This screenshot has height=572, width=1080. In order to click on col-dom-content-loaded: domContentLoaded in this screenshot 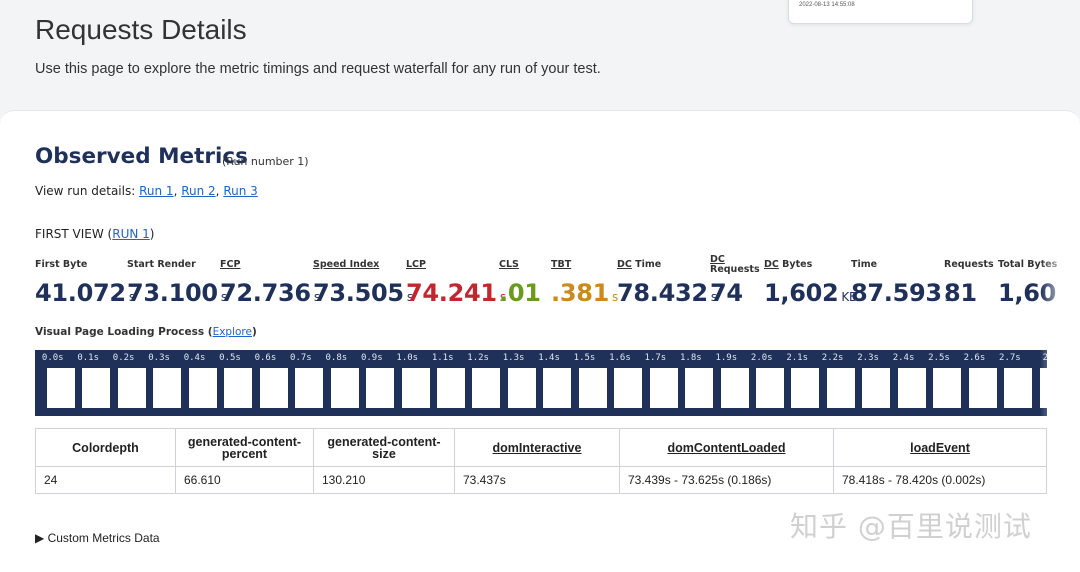, I will do `click(726, 447)`.